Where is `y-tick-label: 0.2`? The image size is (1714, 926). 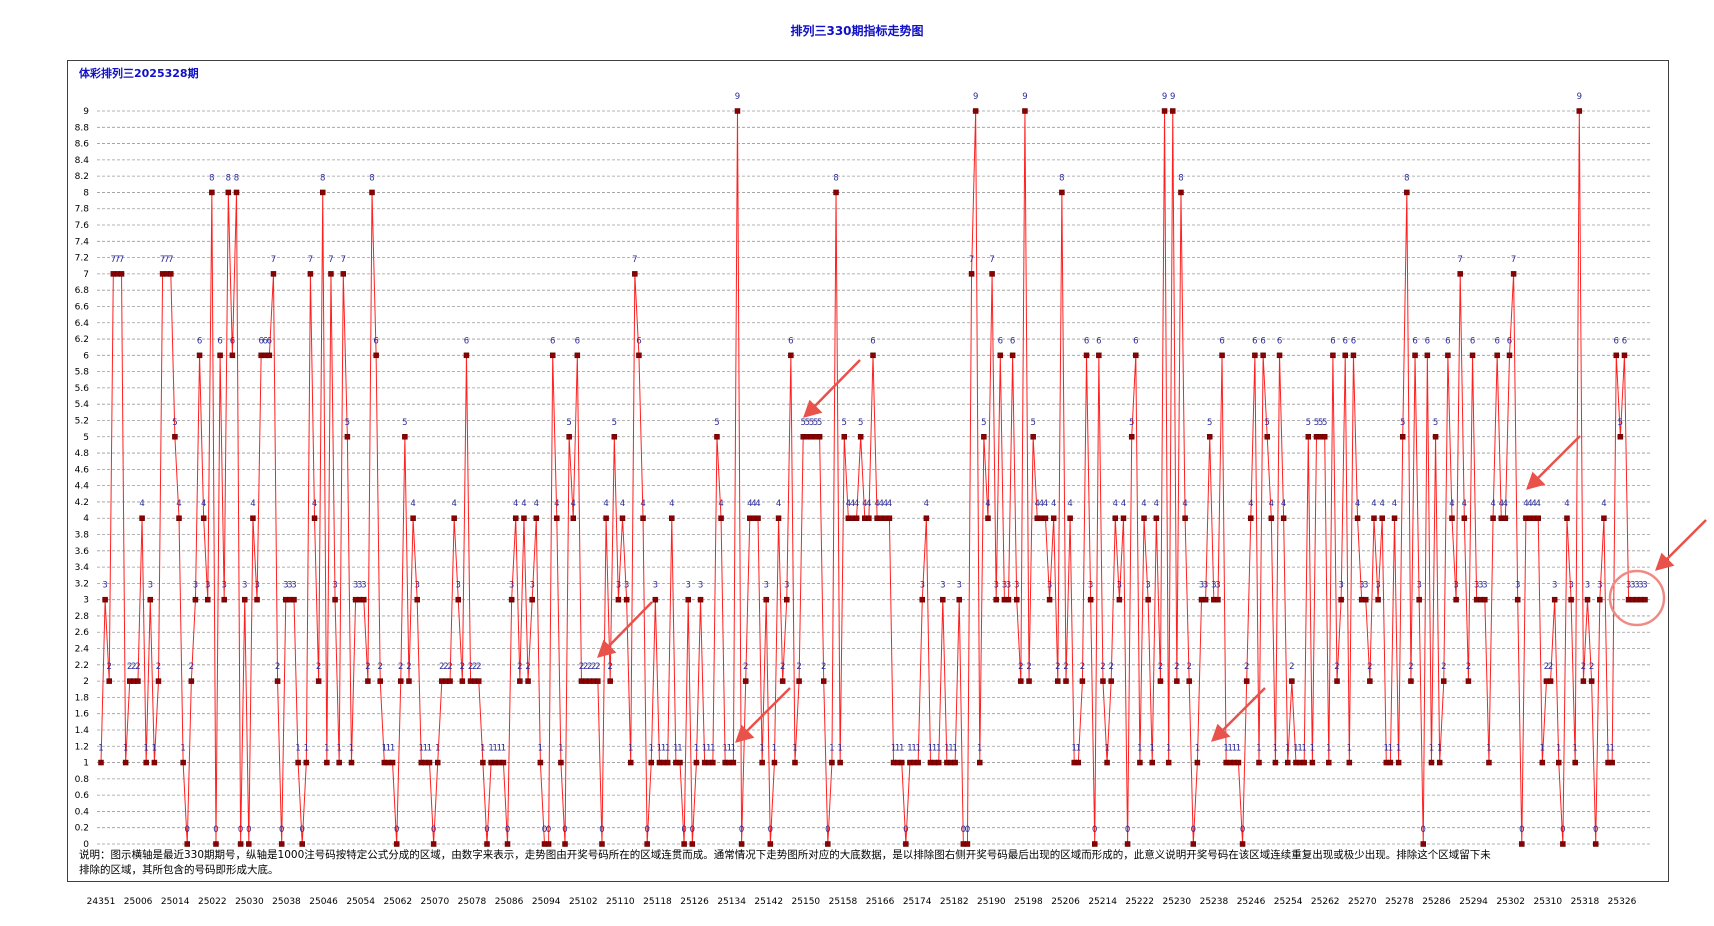 y-tick-label: 0.2 is located at coordinates (82, 829).